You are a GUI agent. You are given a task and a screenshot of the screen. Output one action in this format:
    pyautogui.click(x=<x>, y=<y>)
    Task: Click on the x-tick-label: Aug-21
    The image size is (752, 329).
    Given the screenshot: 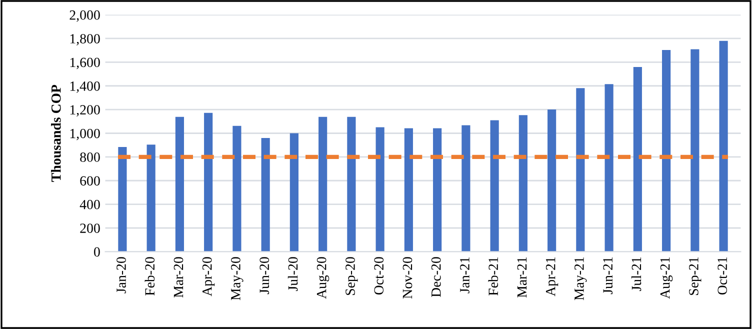 What is the action you would take?
    pyautogui.click(x=666, y=278)
    